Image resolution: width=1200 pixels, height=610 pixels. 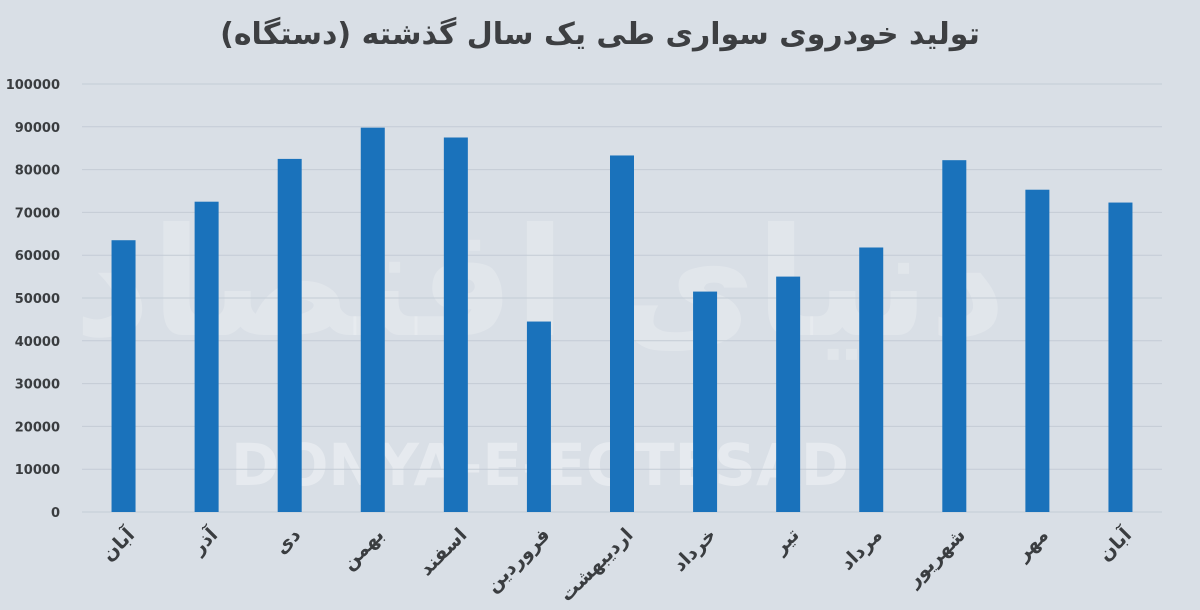 I want to click on y-tick-label: 100000, so click(x=33, y=85).